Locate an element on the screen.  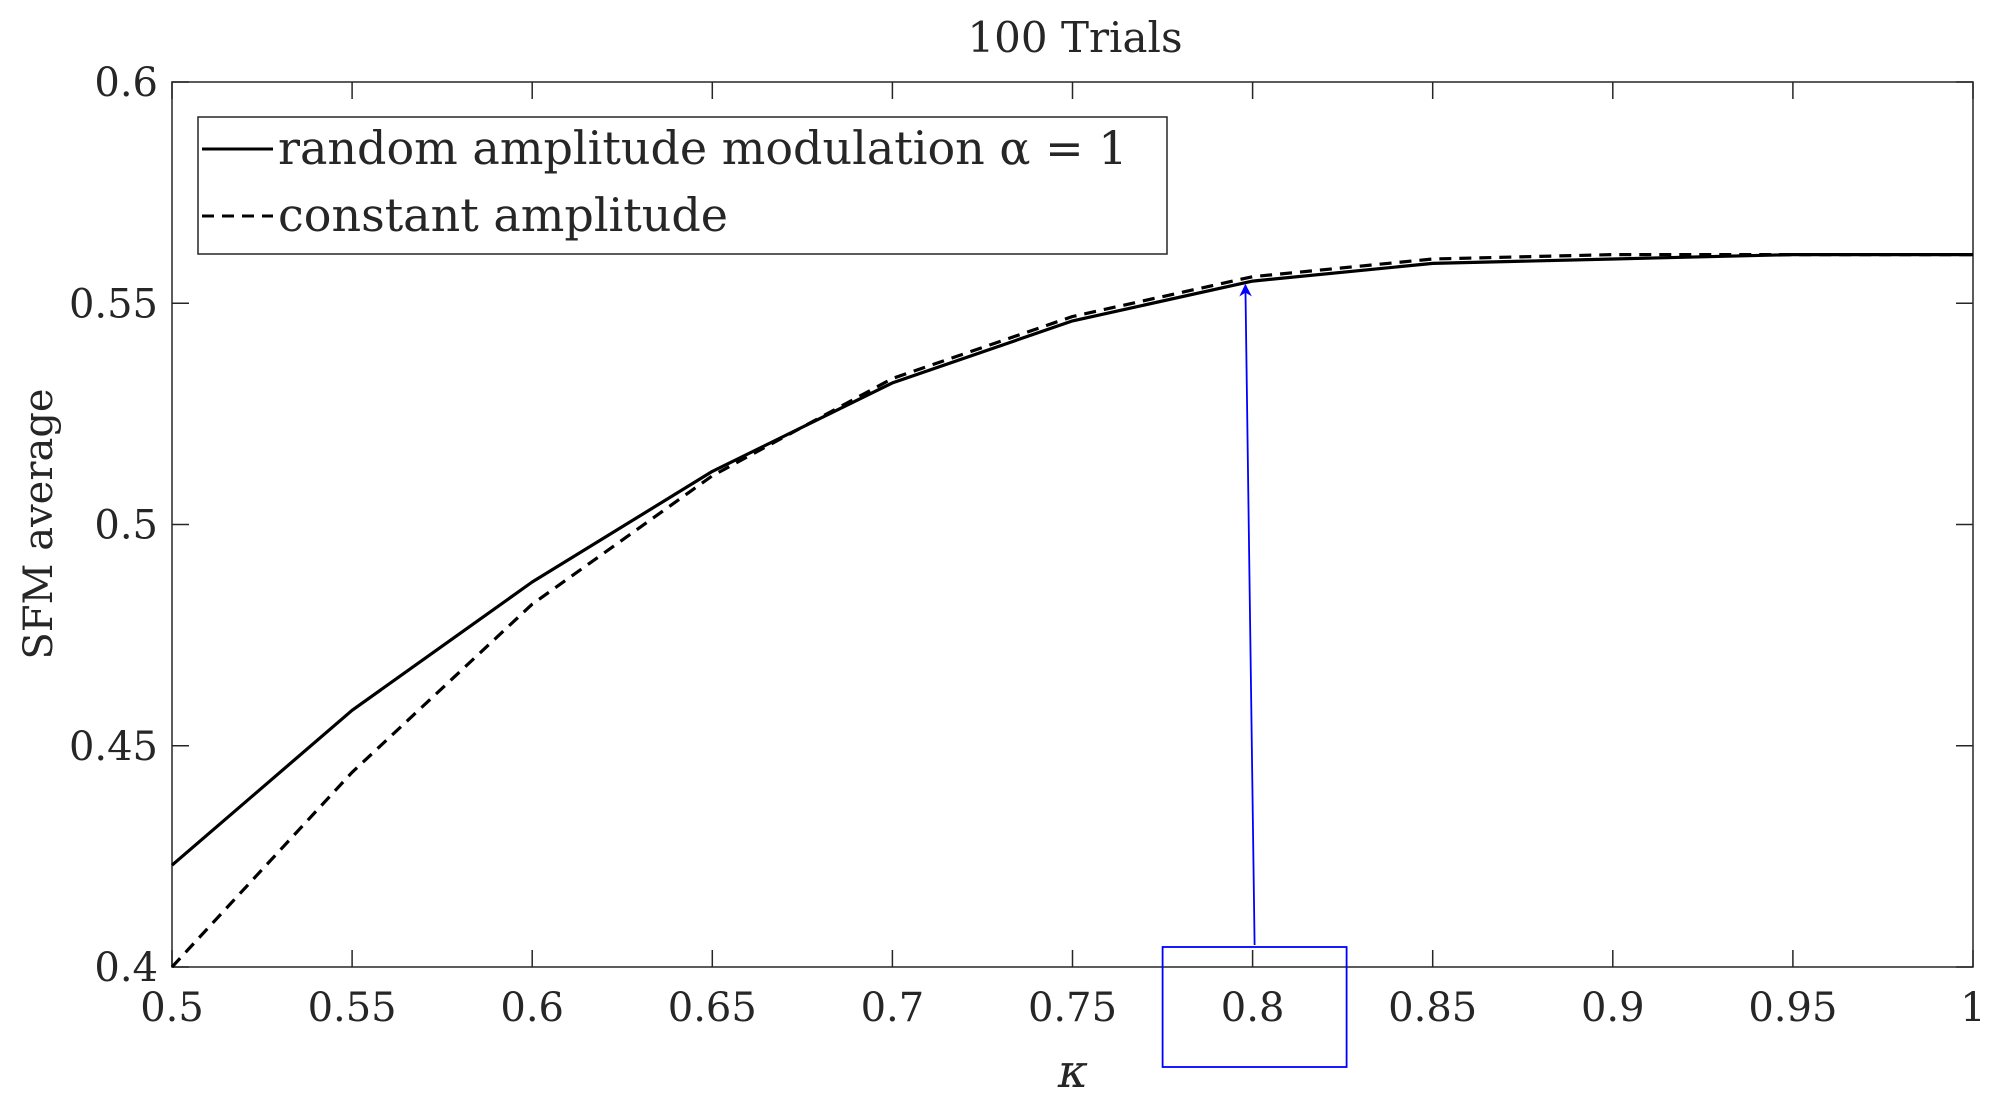
x-tick-label: 0.65 is located at coordinates (712, 1008).